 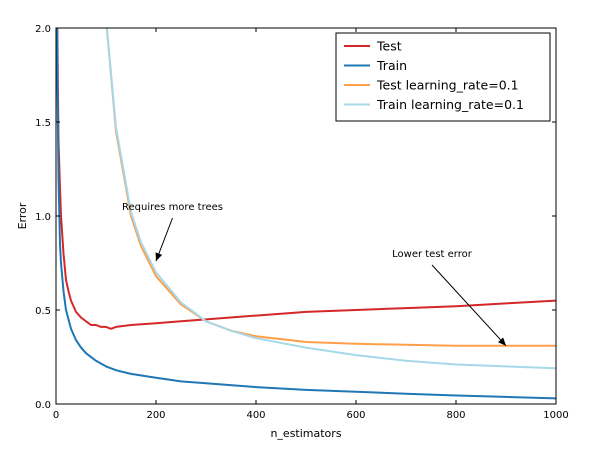 What do you see at coordinates (155, 415) in the screenshot?
I see `x-tick-label: 200` at bounding box center [155, 415].